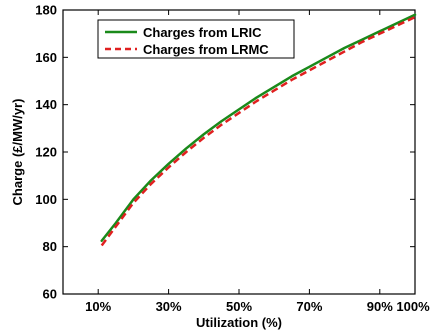  I want to click on y-tick-label: 160, so click(46, 57).